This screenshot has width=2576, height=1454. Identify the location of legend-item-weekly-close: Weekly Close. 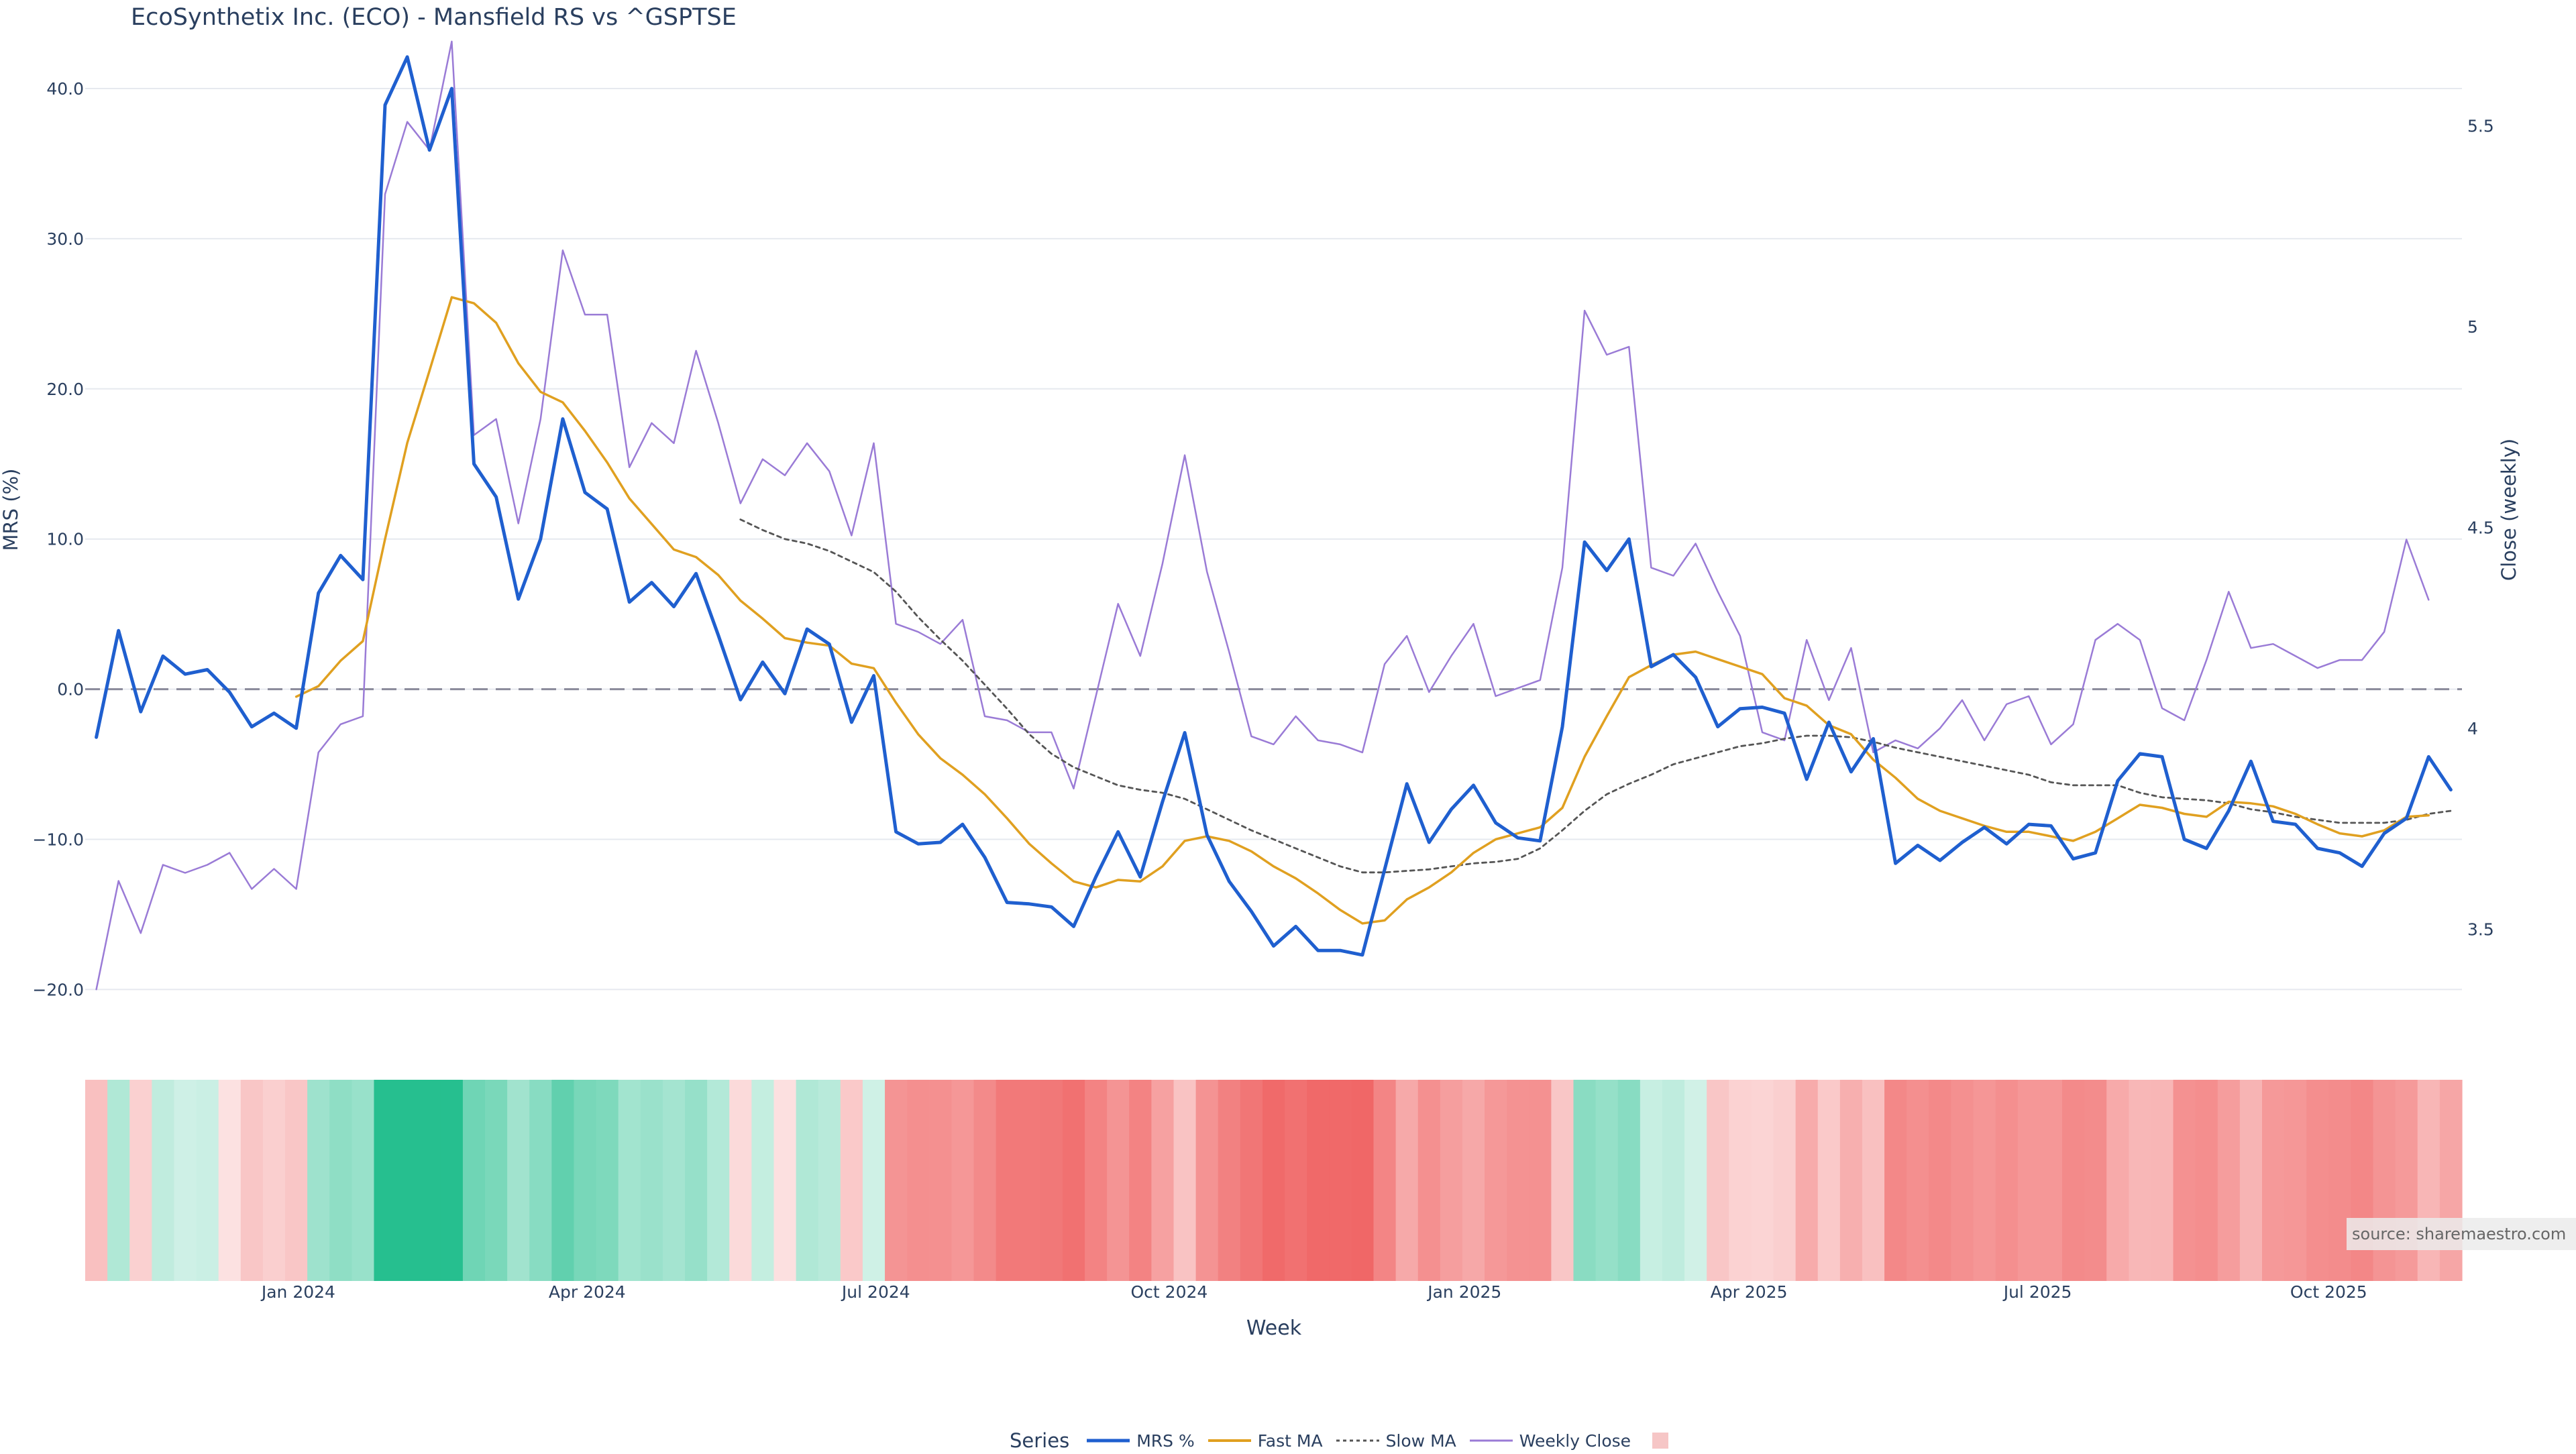
(1550, 1441).